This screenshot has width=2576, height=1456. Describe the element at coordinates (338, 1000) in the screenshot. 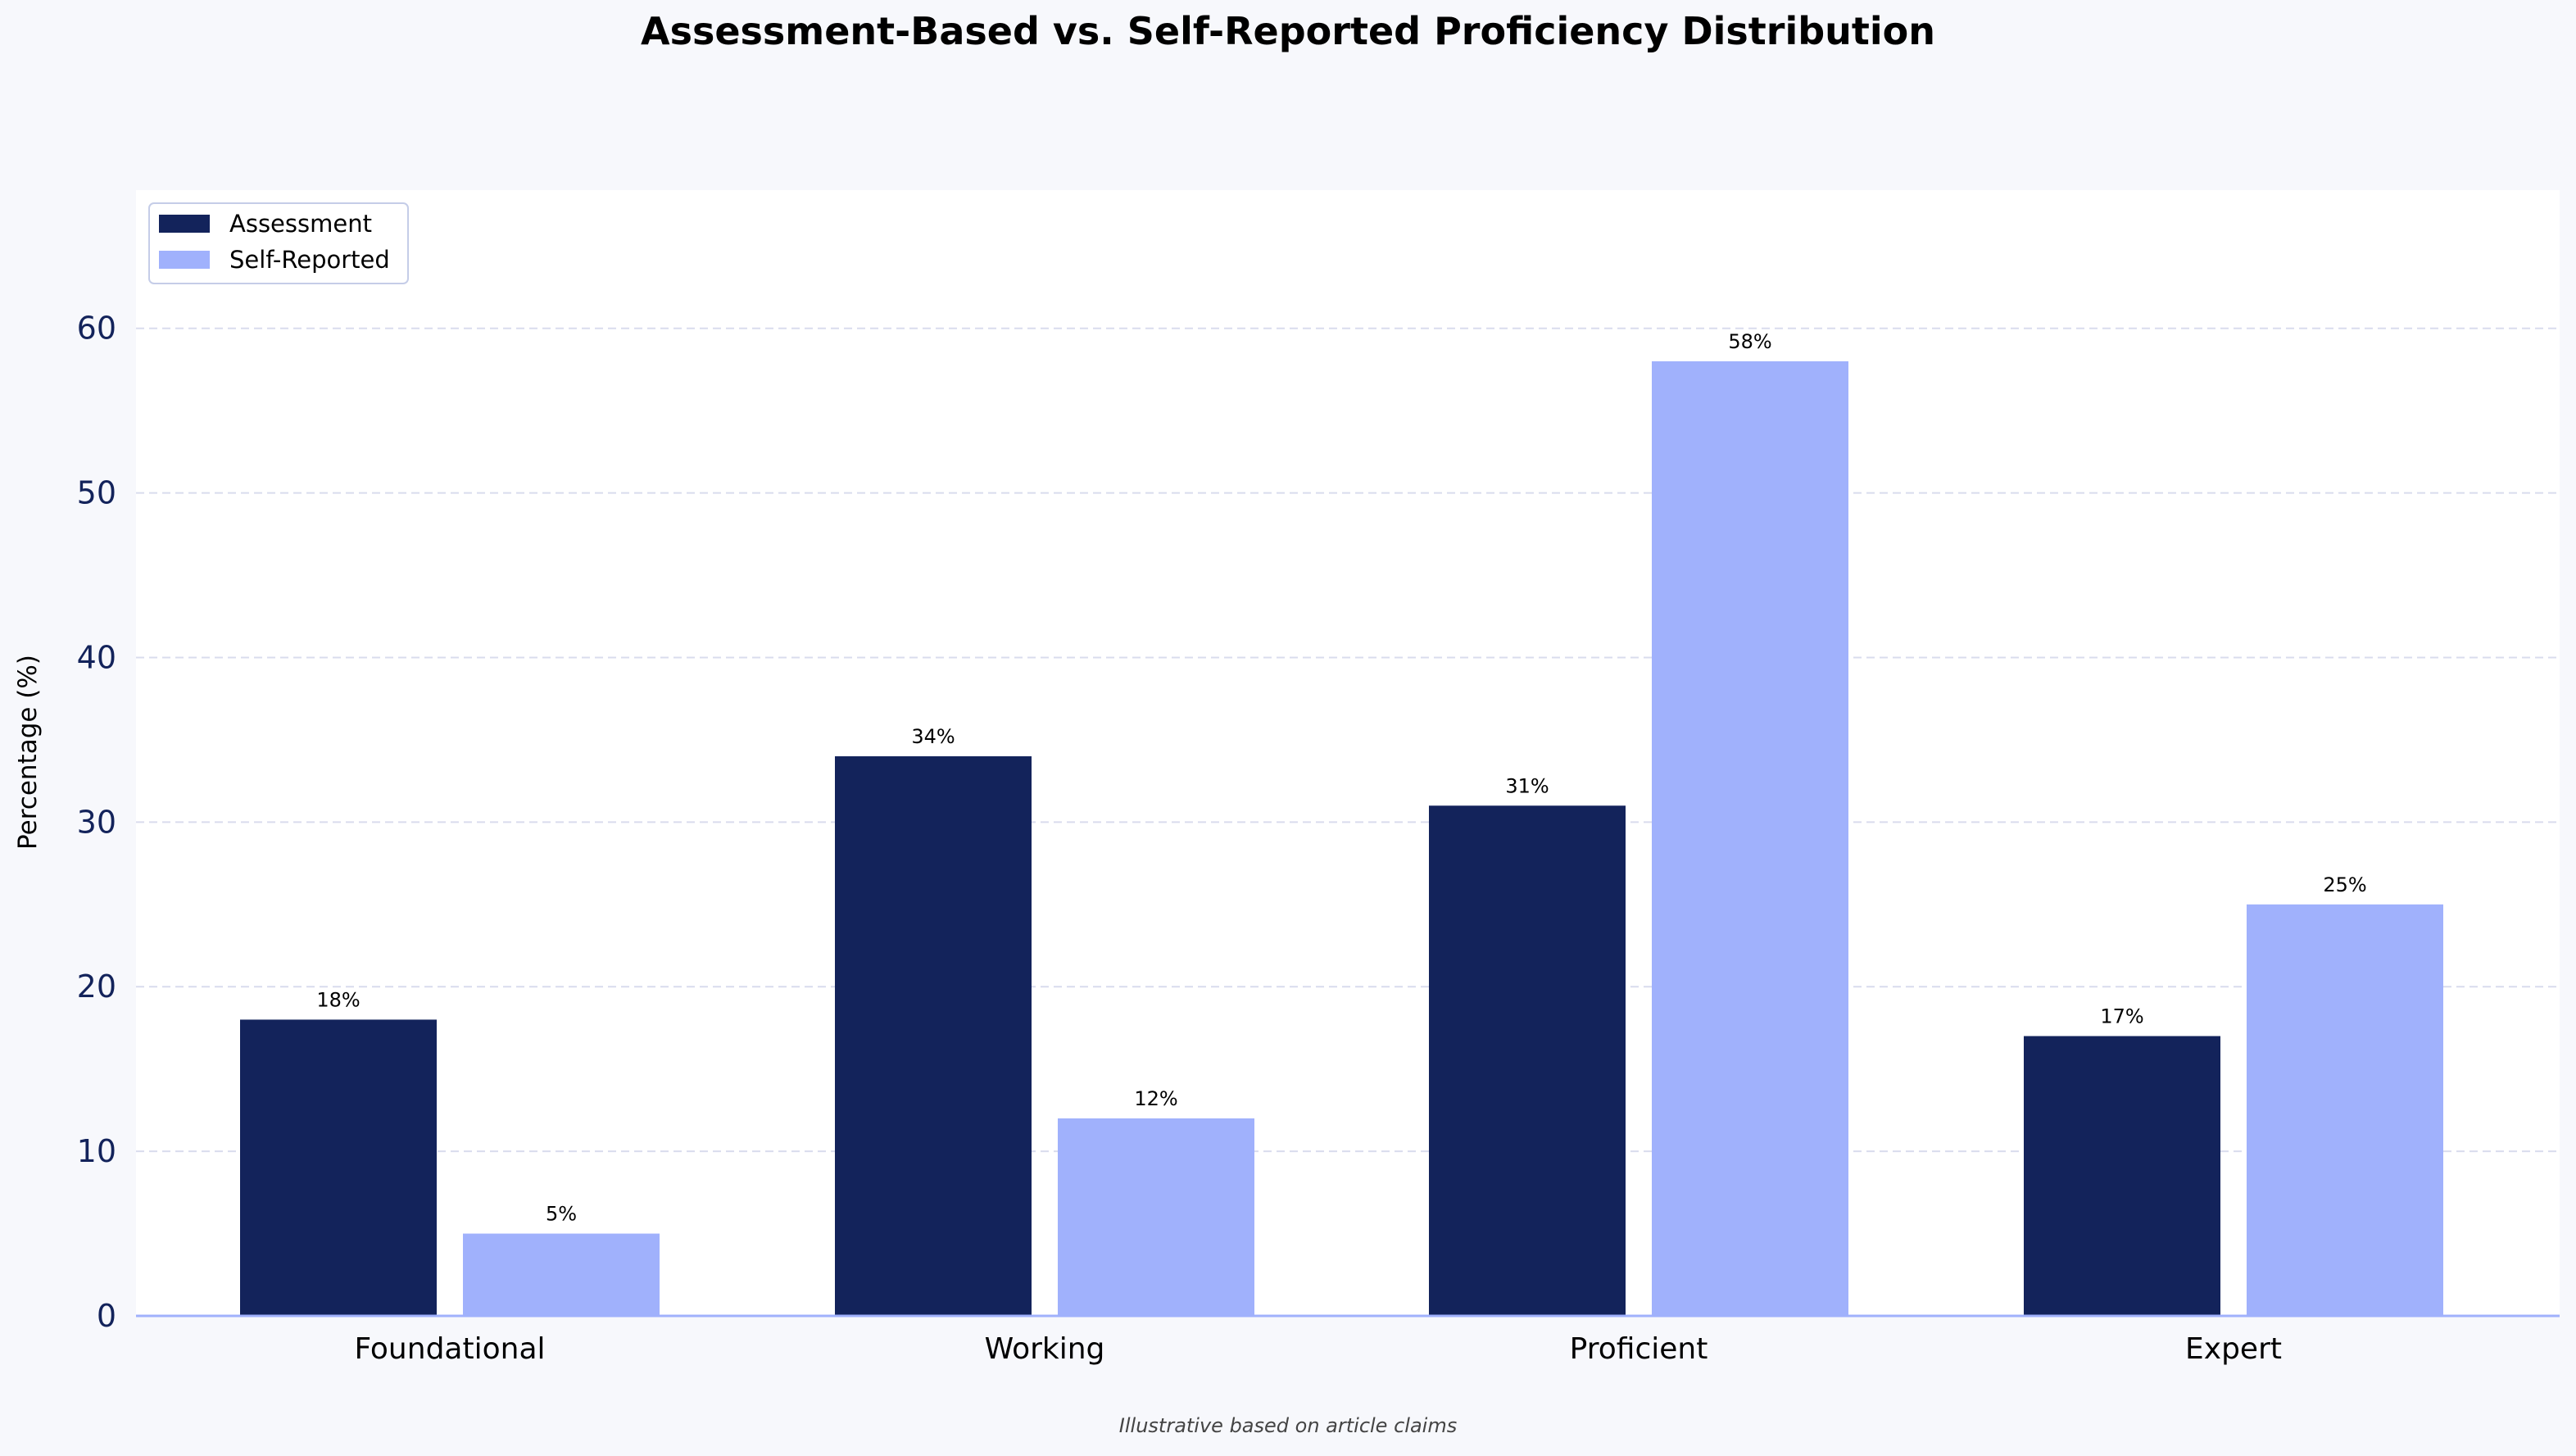

I see `data-label-assessment-foundational: 18%` at that location.